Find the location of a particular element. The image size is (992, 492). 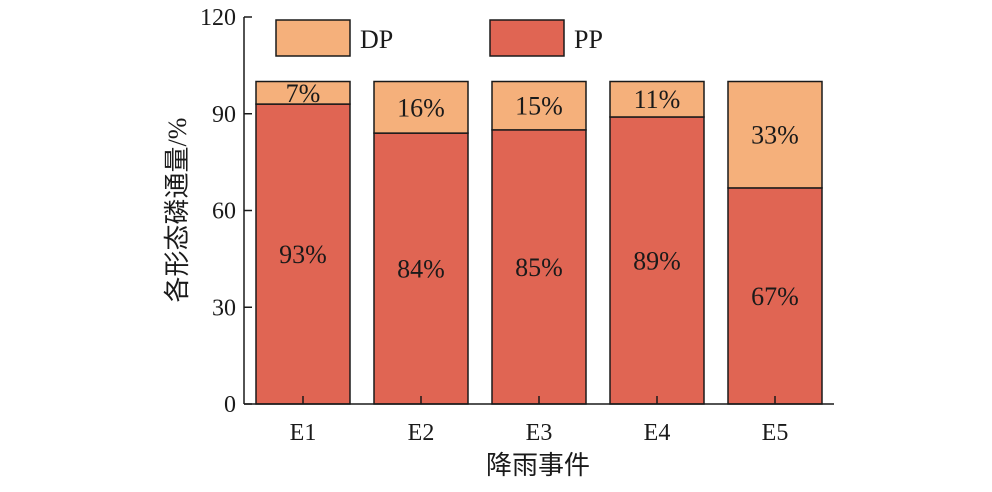

data-label-pp: 89% is located at coordinates (657, 260).